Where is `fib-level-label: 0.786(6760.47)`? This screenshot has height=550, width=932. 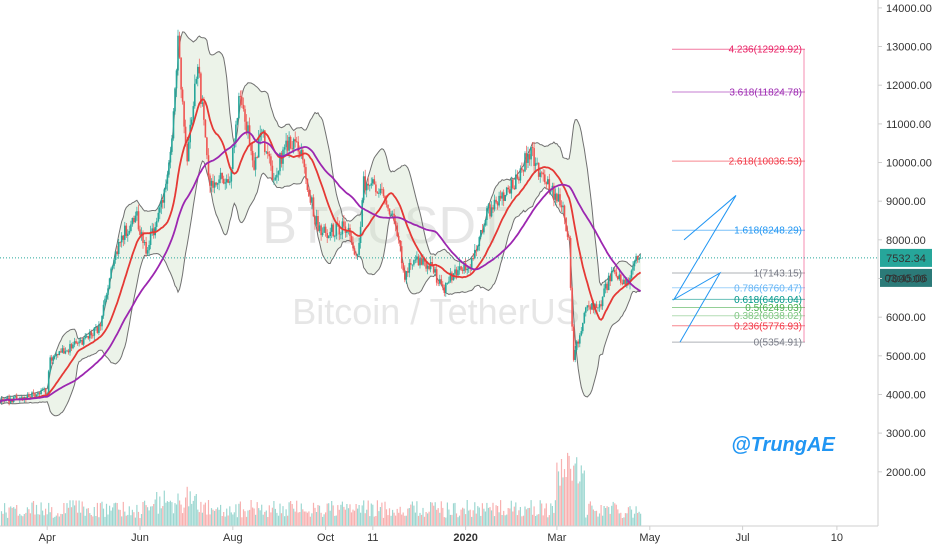
fib-level-label: 0.786(6760.47) is located at coordinates (768, 288).